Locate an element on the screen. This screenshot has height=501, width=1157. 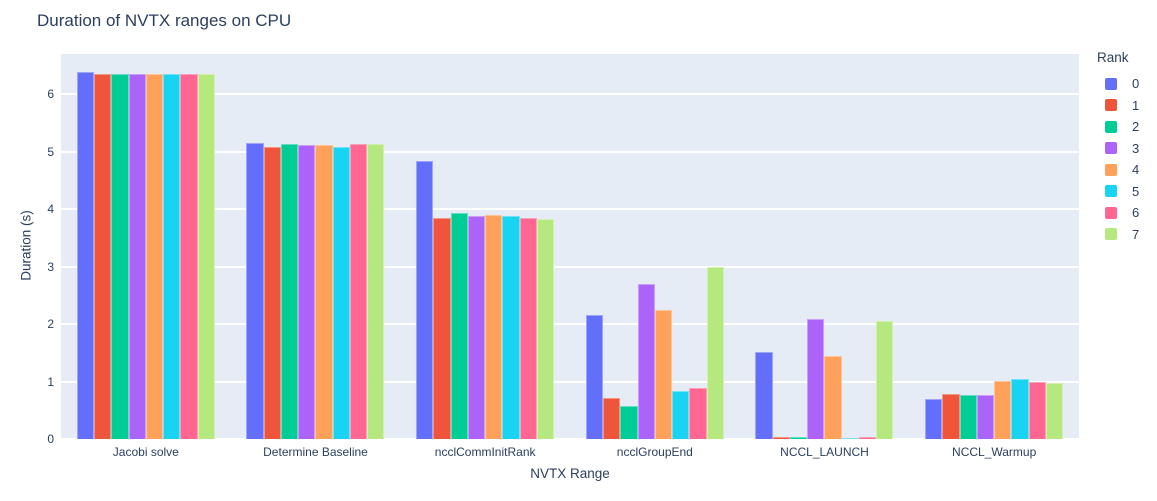
bar-rank-0-nccl_launch is located at coordinates (764, 395).